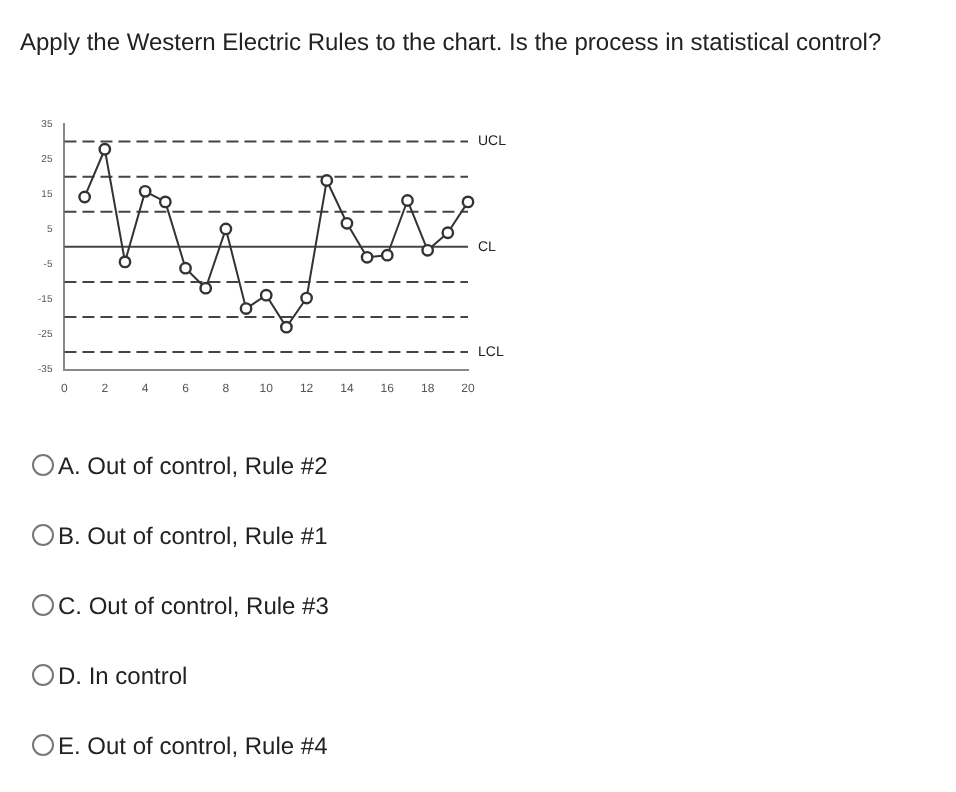 This screenshot has height=792, width=956. What do you see at coordinates (451, 42) in the screenshot?
I see `chart-title: Apply the Western Electric Rules to the chart. Is the process in statistical control?` at bounding box center [451, 42].